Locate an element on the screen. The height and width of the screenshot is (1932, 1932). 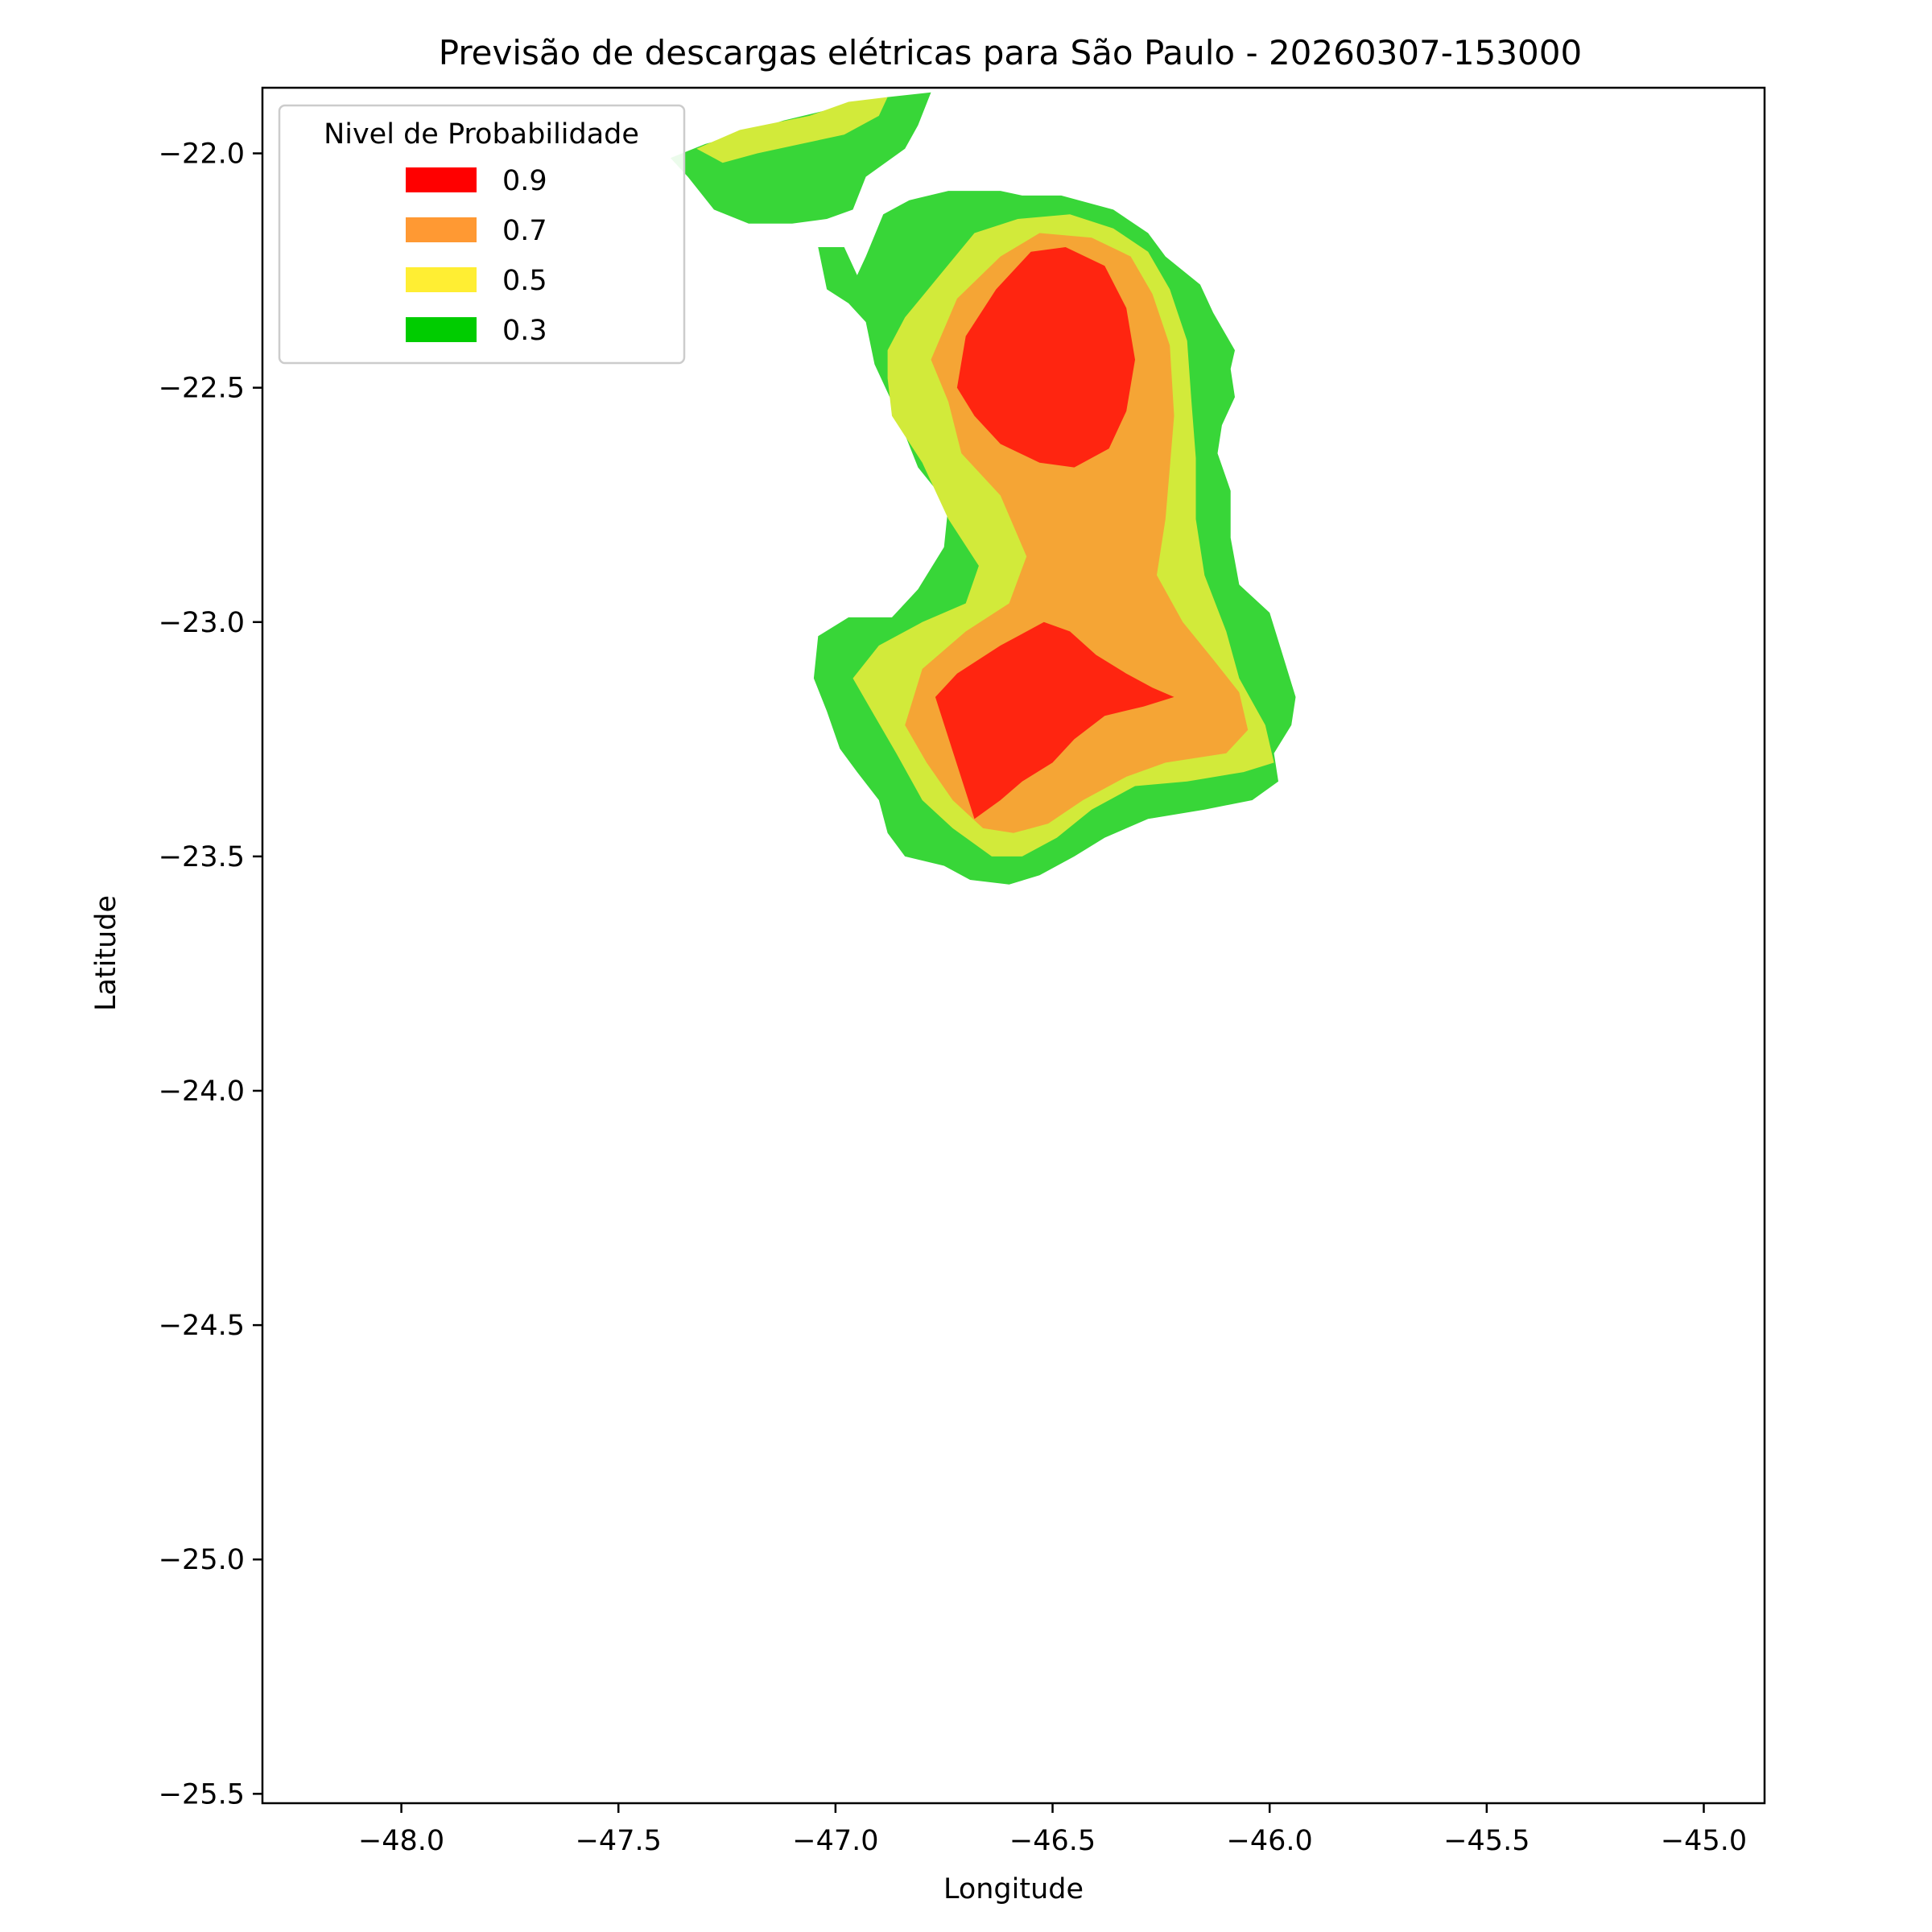
x-tick-label: −46.5 is located at coordinates (1052, 1841).